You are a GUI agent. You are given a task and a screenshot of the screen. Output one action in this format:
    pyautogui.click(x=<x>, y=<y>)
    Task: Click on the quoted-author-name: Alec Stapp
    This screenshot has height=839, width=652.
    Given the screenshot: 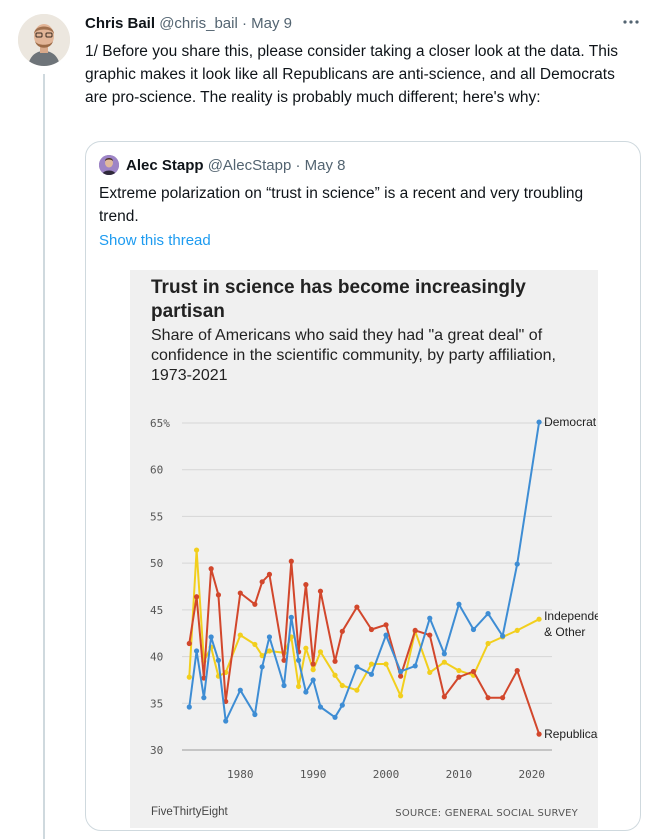 What is the action you would take?
    pyautogui.click(x=165, y=165)
    